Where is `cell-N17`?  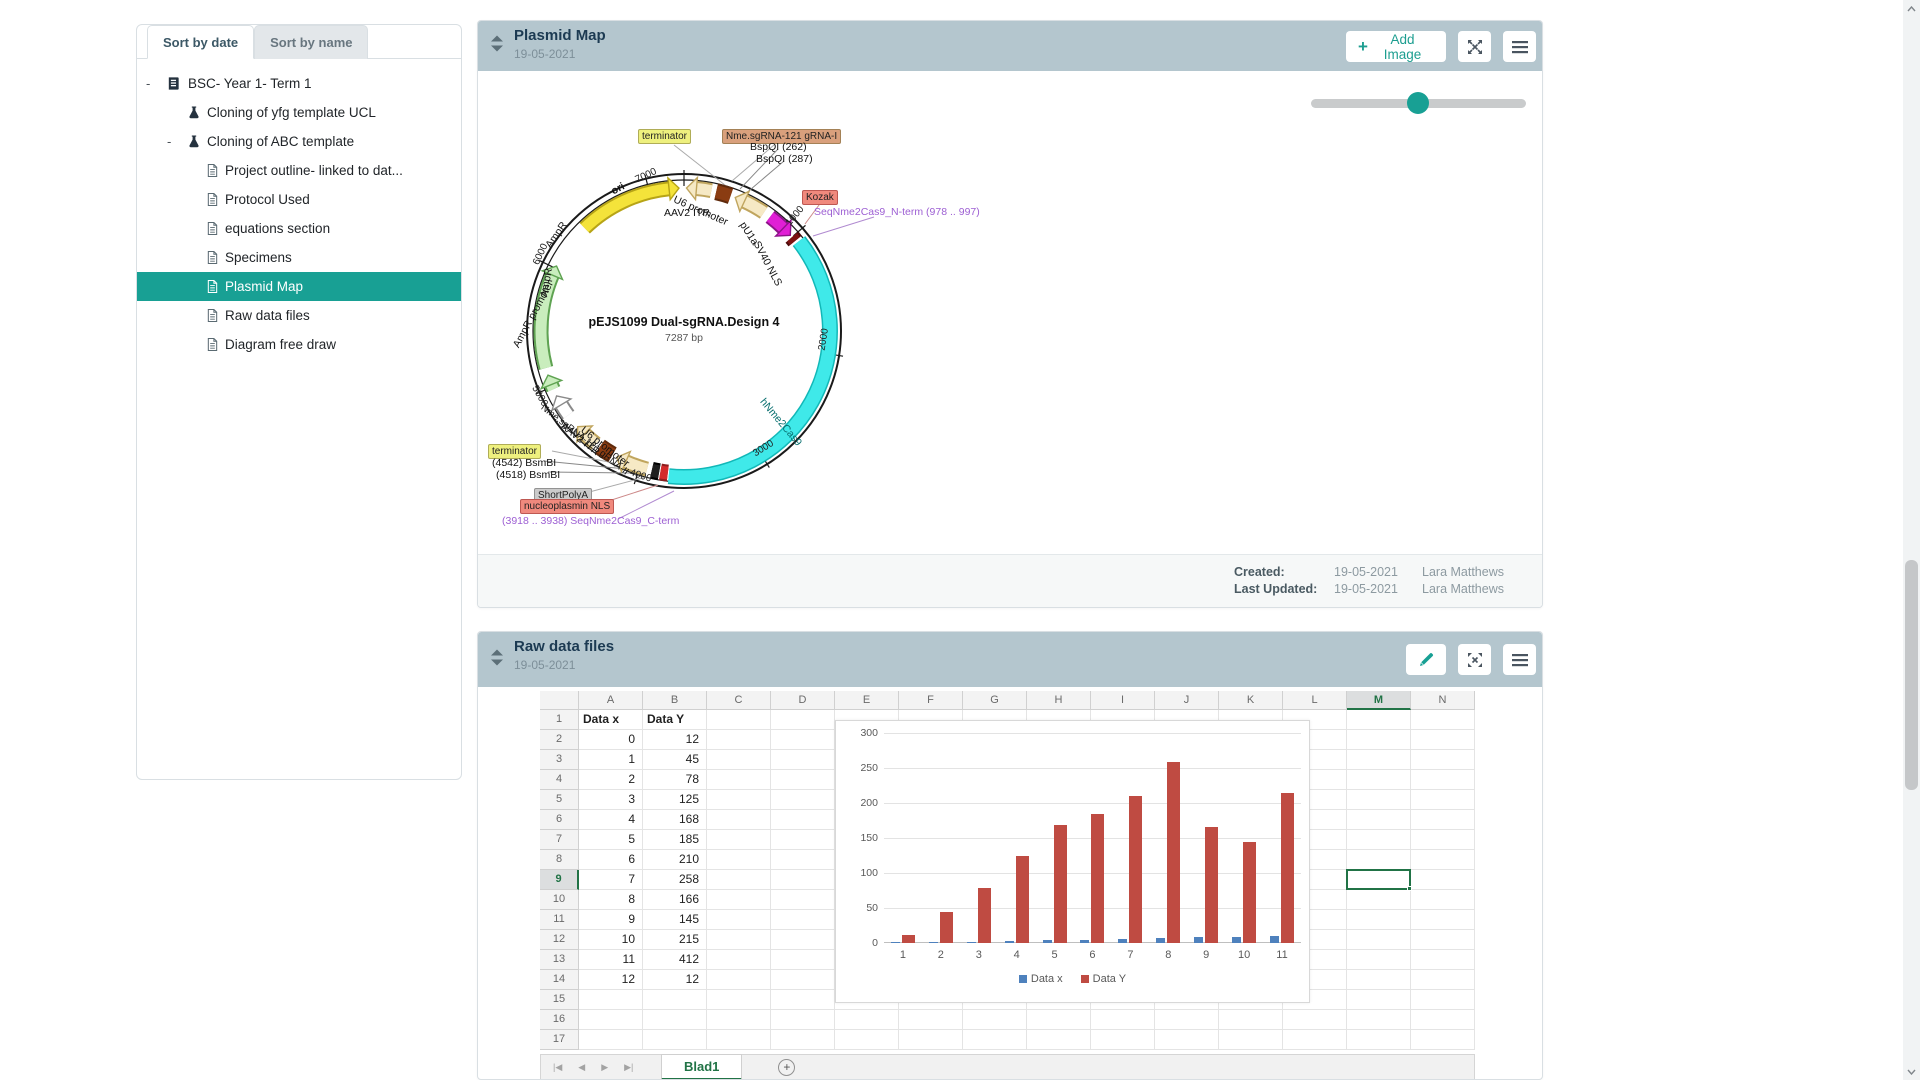
cell-N17 is located at coordinates (1443, 1040).